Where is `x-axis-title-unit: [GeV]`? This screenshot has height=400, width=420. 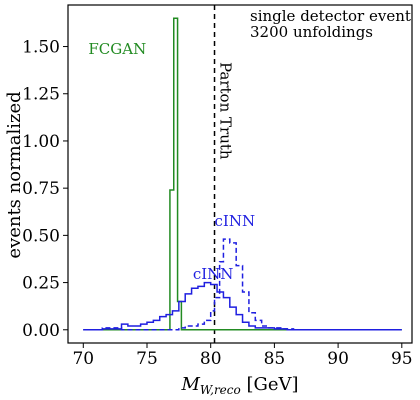 x-axis-title-unit: [GeV] is located at coordinates (270, 384).